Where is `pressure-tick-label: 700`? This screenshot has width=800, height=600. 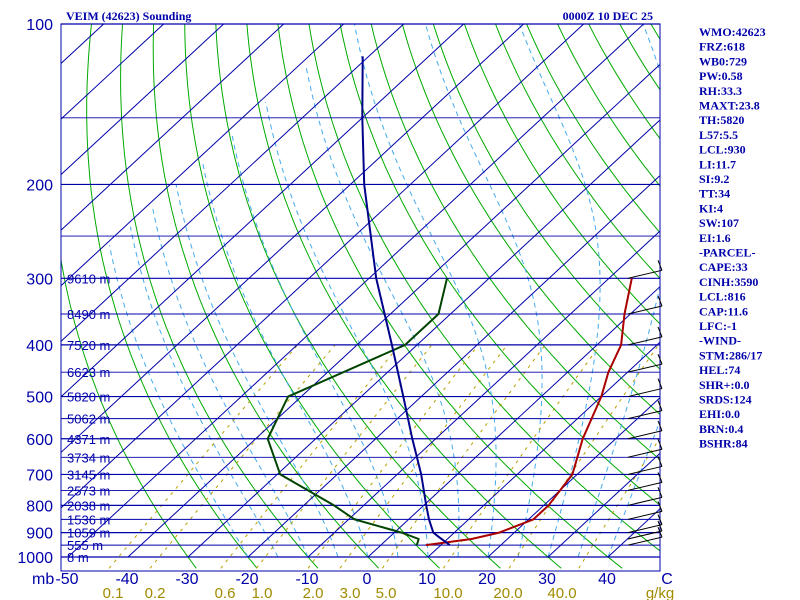 pressure-tick-label: 700 is located at coordinates (39, 475).